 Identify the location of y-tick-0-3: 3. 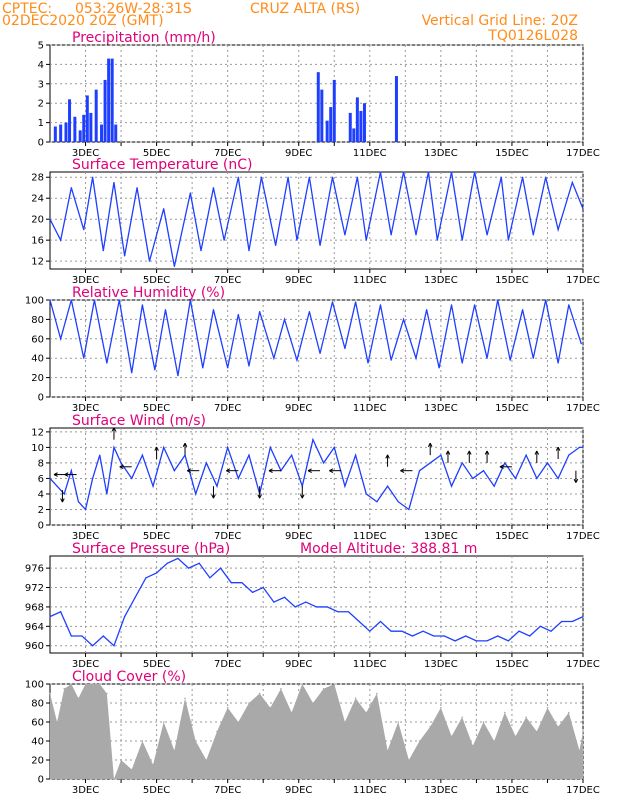
(41, 84).